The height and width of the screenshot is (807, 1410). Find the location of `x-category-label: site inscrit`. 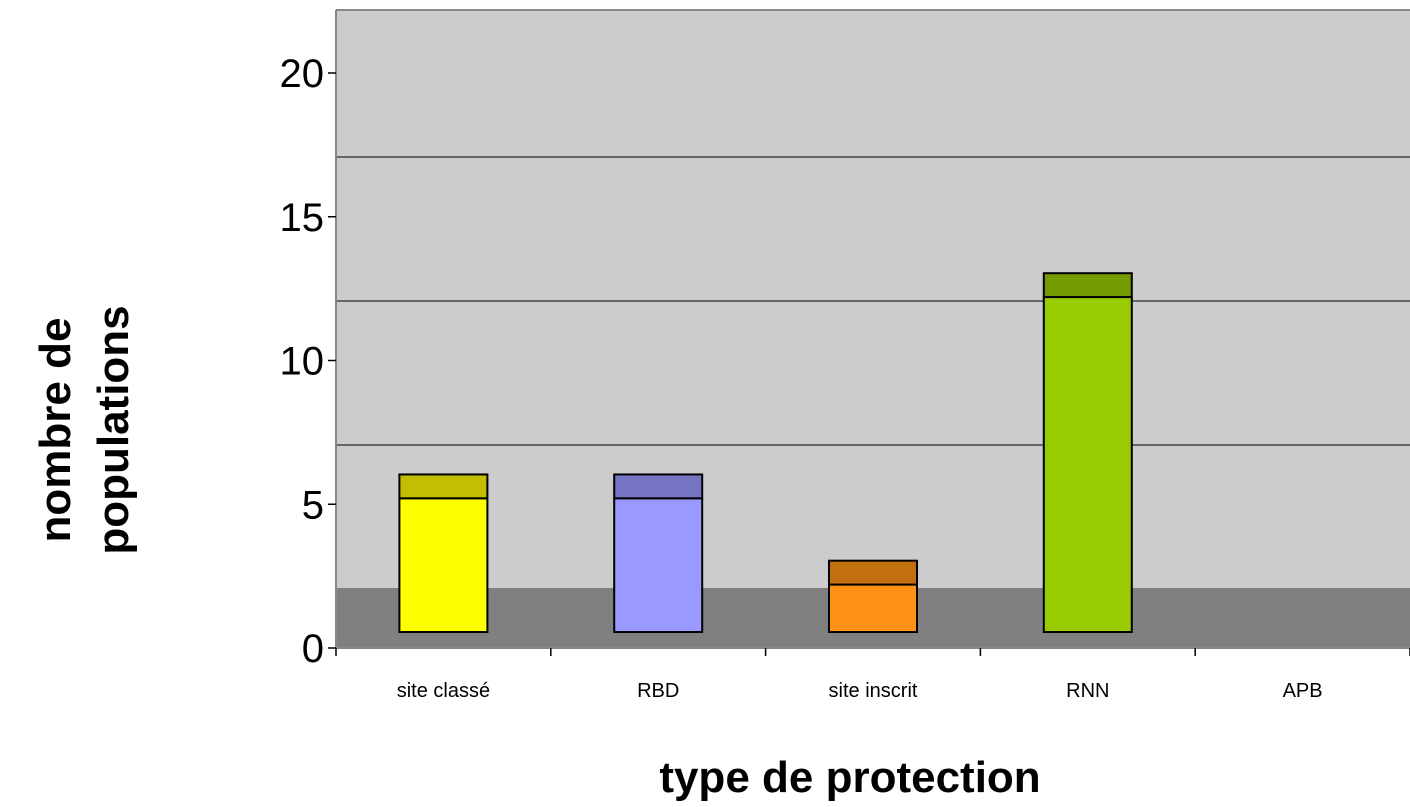

x-category-label: site inscrit is located at coordinates (873, 691).